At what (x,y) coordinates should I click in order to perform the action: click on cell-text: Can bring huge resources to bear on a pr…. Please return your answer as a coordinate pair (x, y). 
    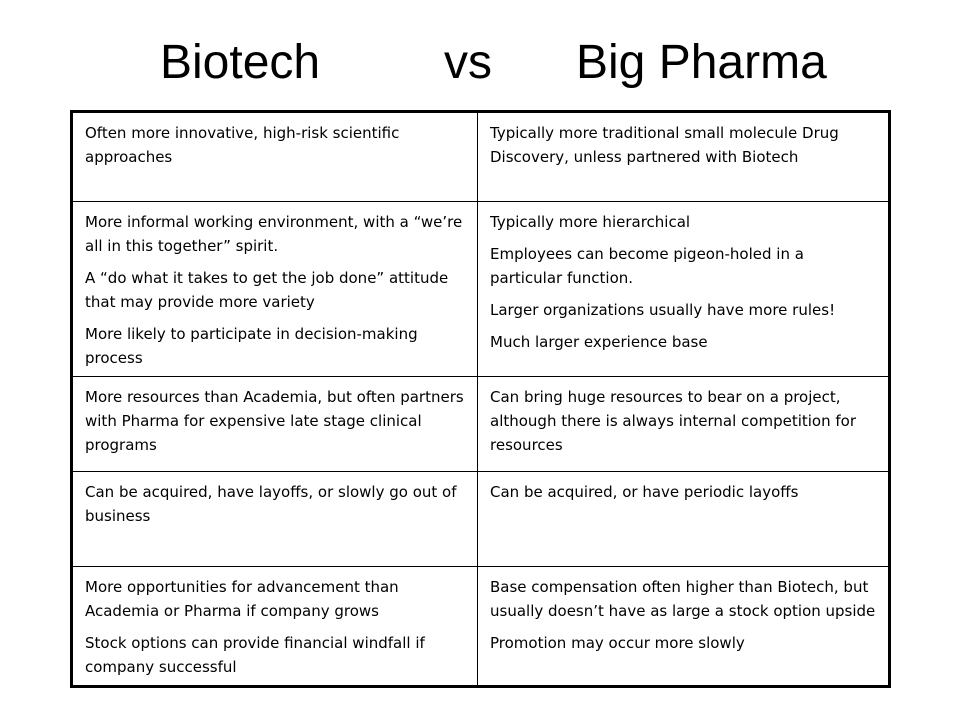
    Looking at the image, I should click on (673, 421).